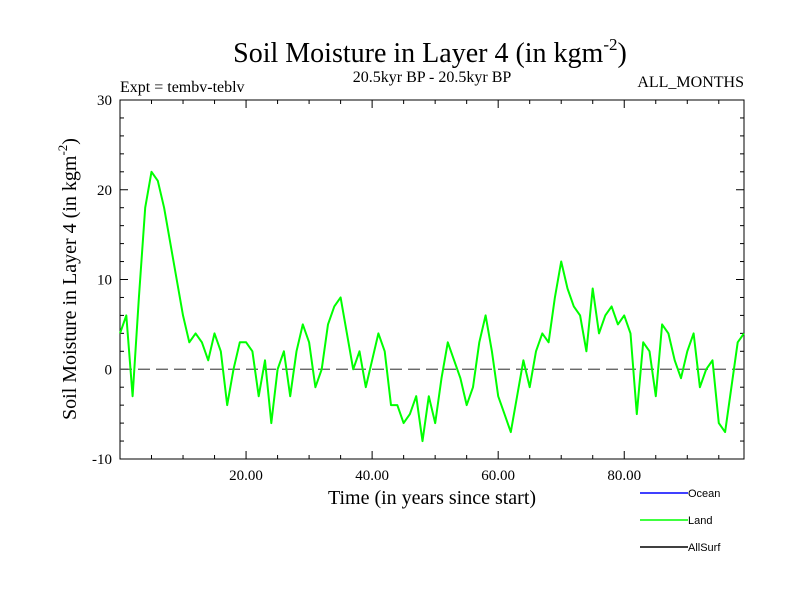 This screenshot has width=800, height=600. What do you see at coordinates (624, 476) in the screenshot?
I see `x-tick-label: 80.00` at bounding box center [624, 476].